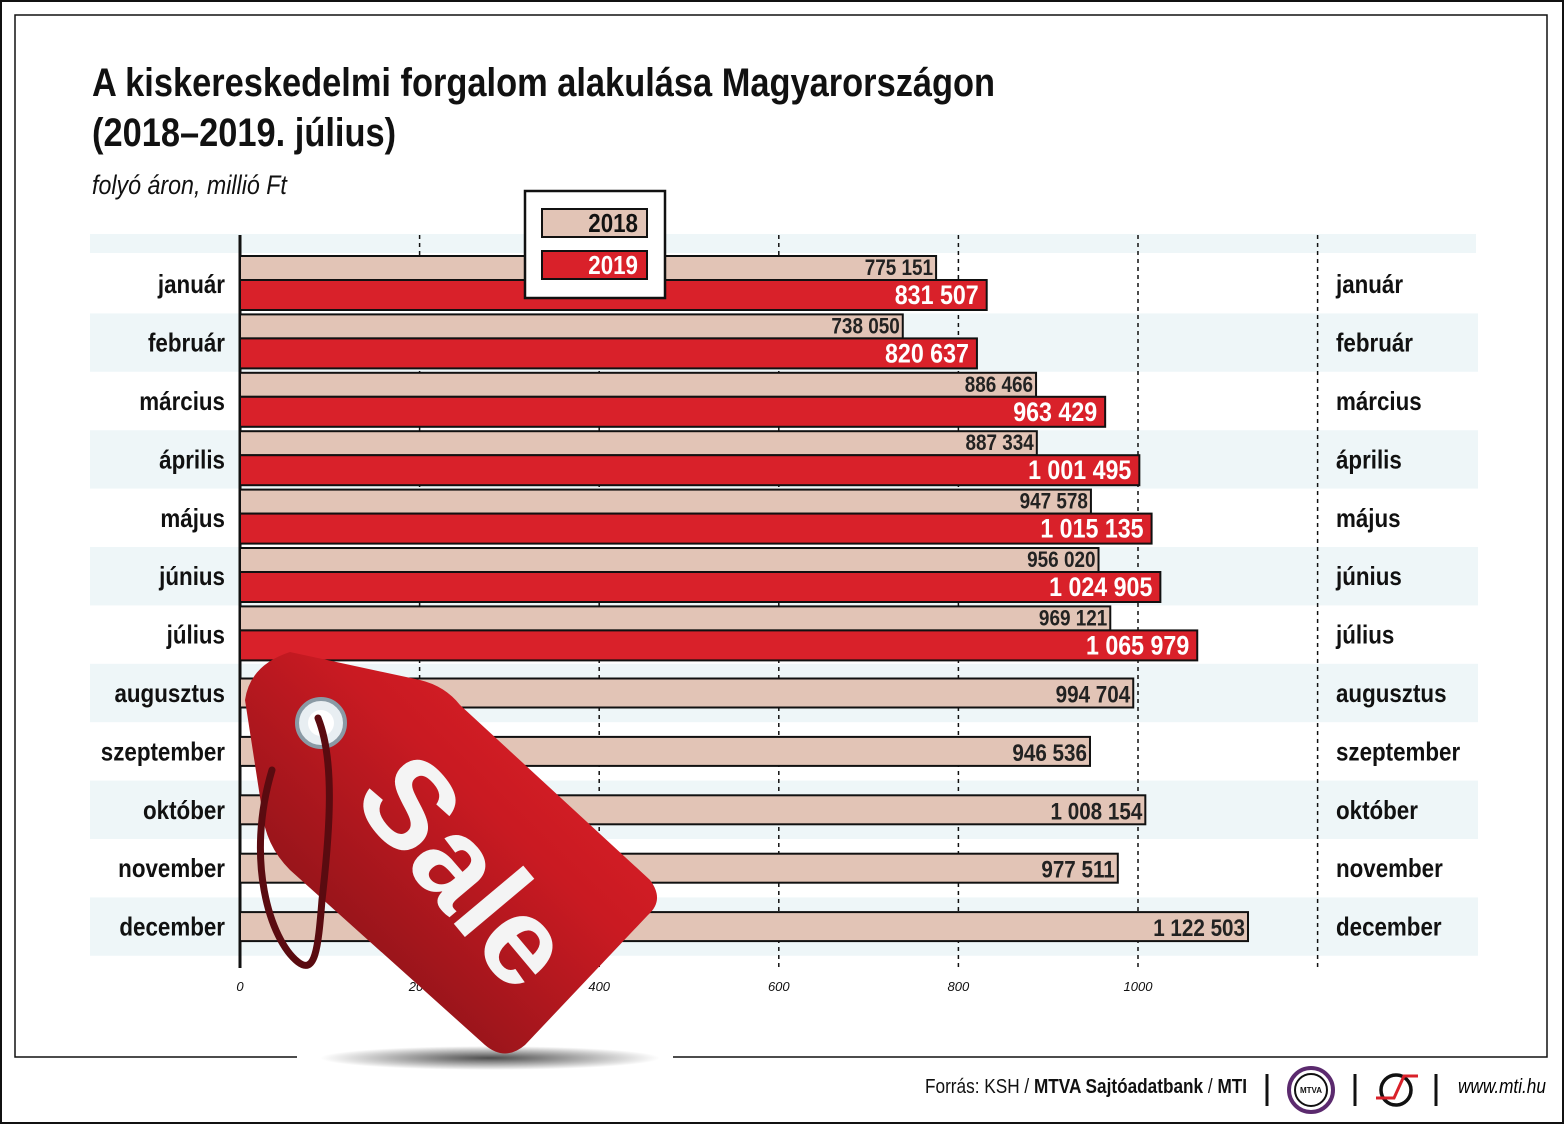  What do you see at coordinates (1375, 343) in the screenshot?
I see `month-label-right: február` at bounding box center [1375, 343].